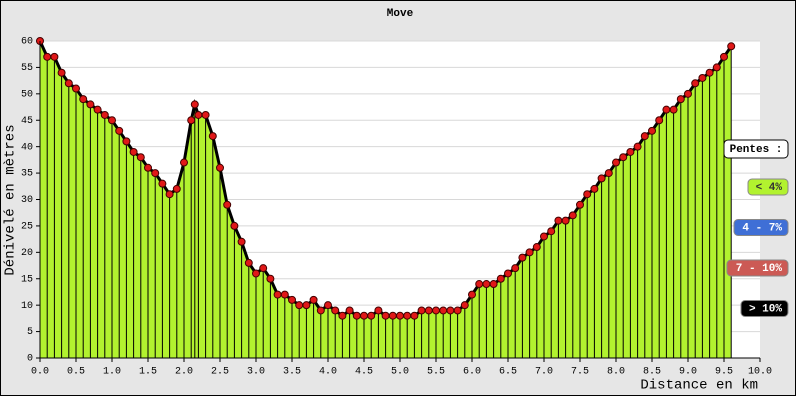 Image resolution: width=800 pixels, height=400 pixels. Describe the element at coordinates (148, 372) in the screenshot. I see `x-tick-label: 1.5` at that location.